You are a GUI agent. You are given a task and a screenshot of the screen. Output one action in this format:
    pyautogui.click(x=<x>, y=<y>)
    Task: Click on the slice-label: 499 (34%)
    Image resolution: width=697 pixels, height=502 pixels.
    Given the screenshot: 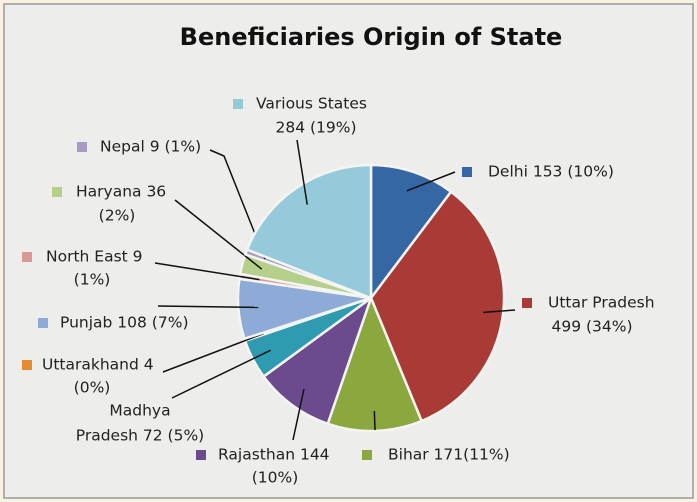 What is the action you would take?
    pyautogui.click(x=591, y=327)
    